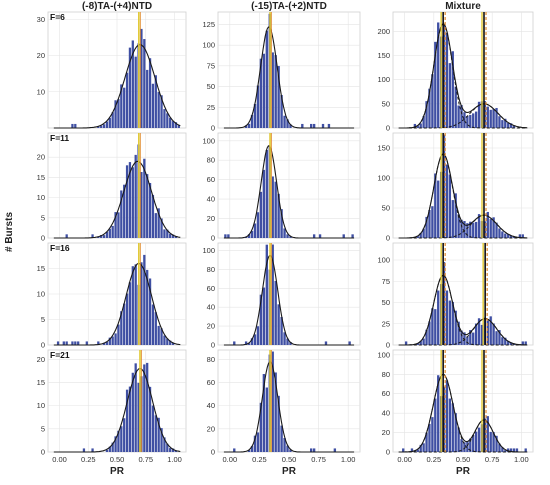  What do you see at coordinates (386, 393) in the screenshot?
I see `y-tick-label: 60` at bounding box center [386, 393].